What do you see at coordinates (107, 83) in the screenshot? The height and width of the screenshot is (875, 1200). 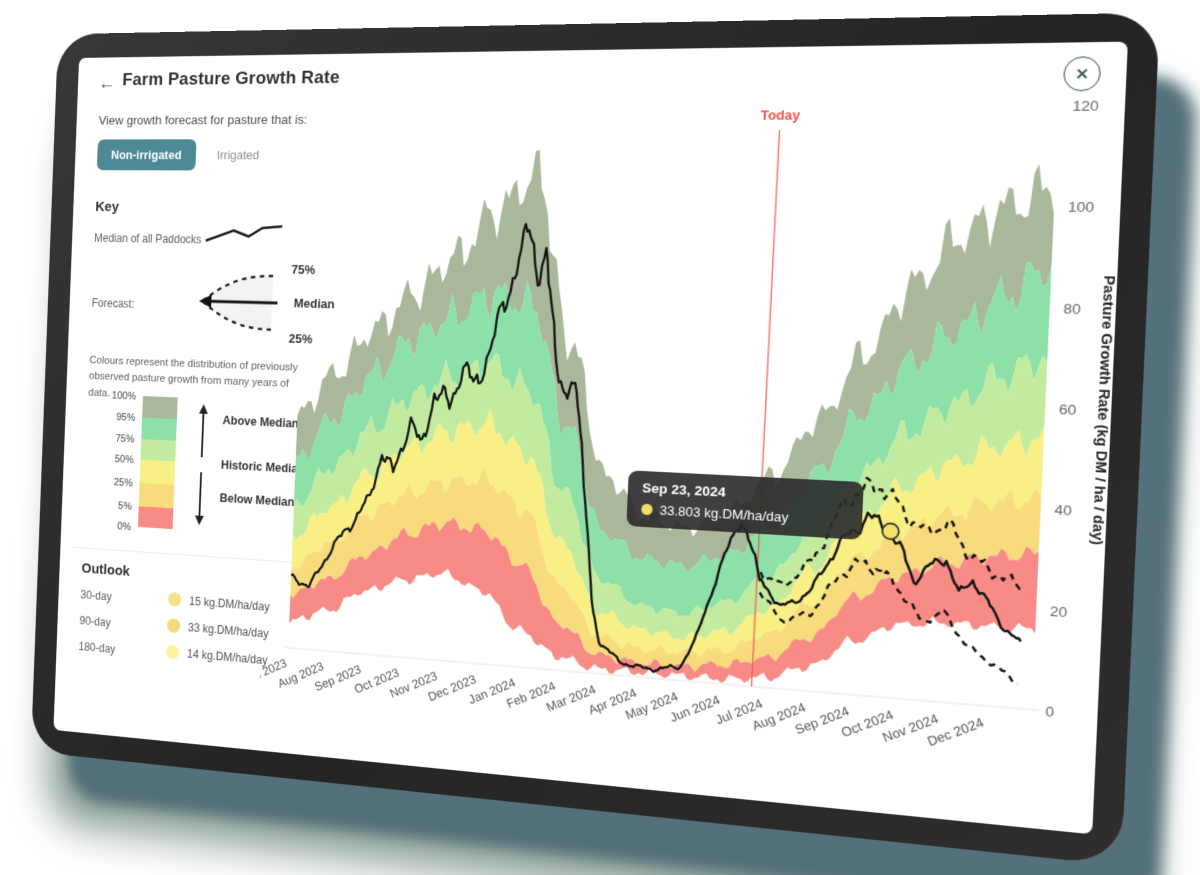 I see `back-arrow-icon: ←` at bounding box center [107, 83].